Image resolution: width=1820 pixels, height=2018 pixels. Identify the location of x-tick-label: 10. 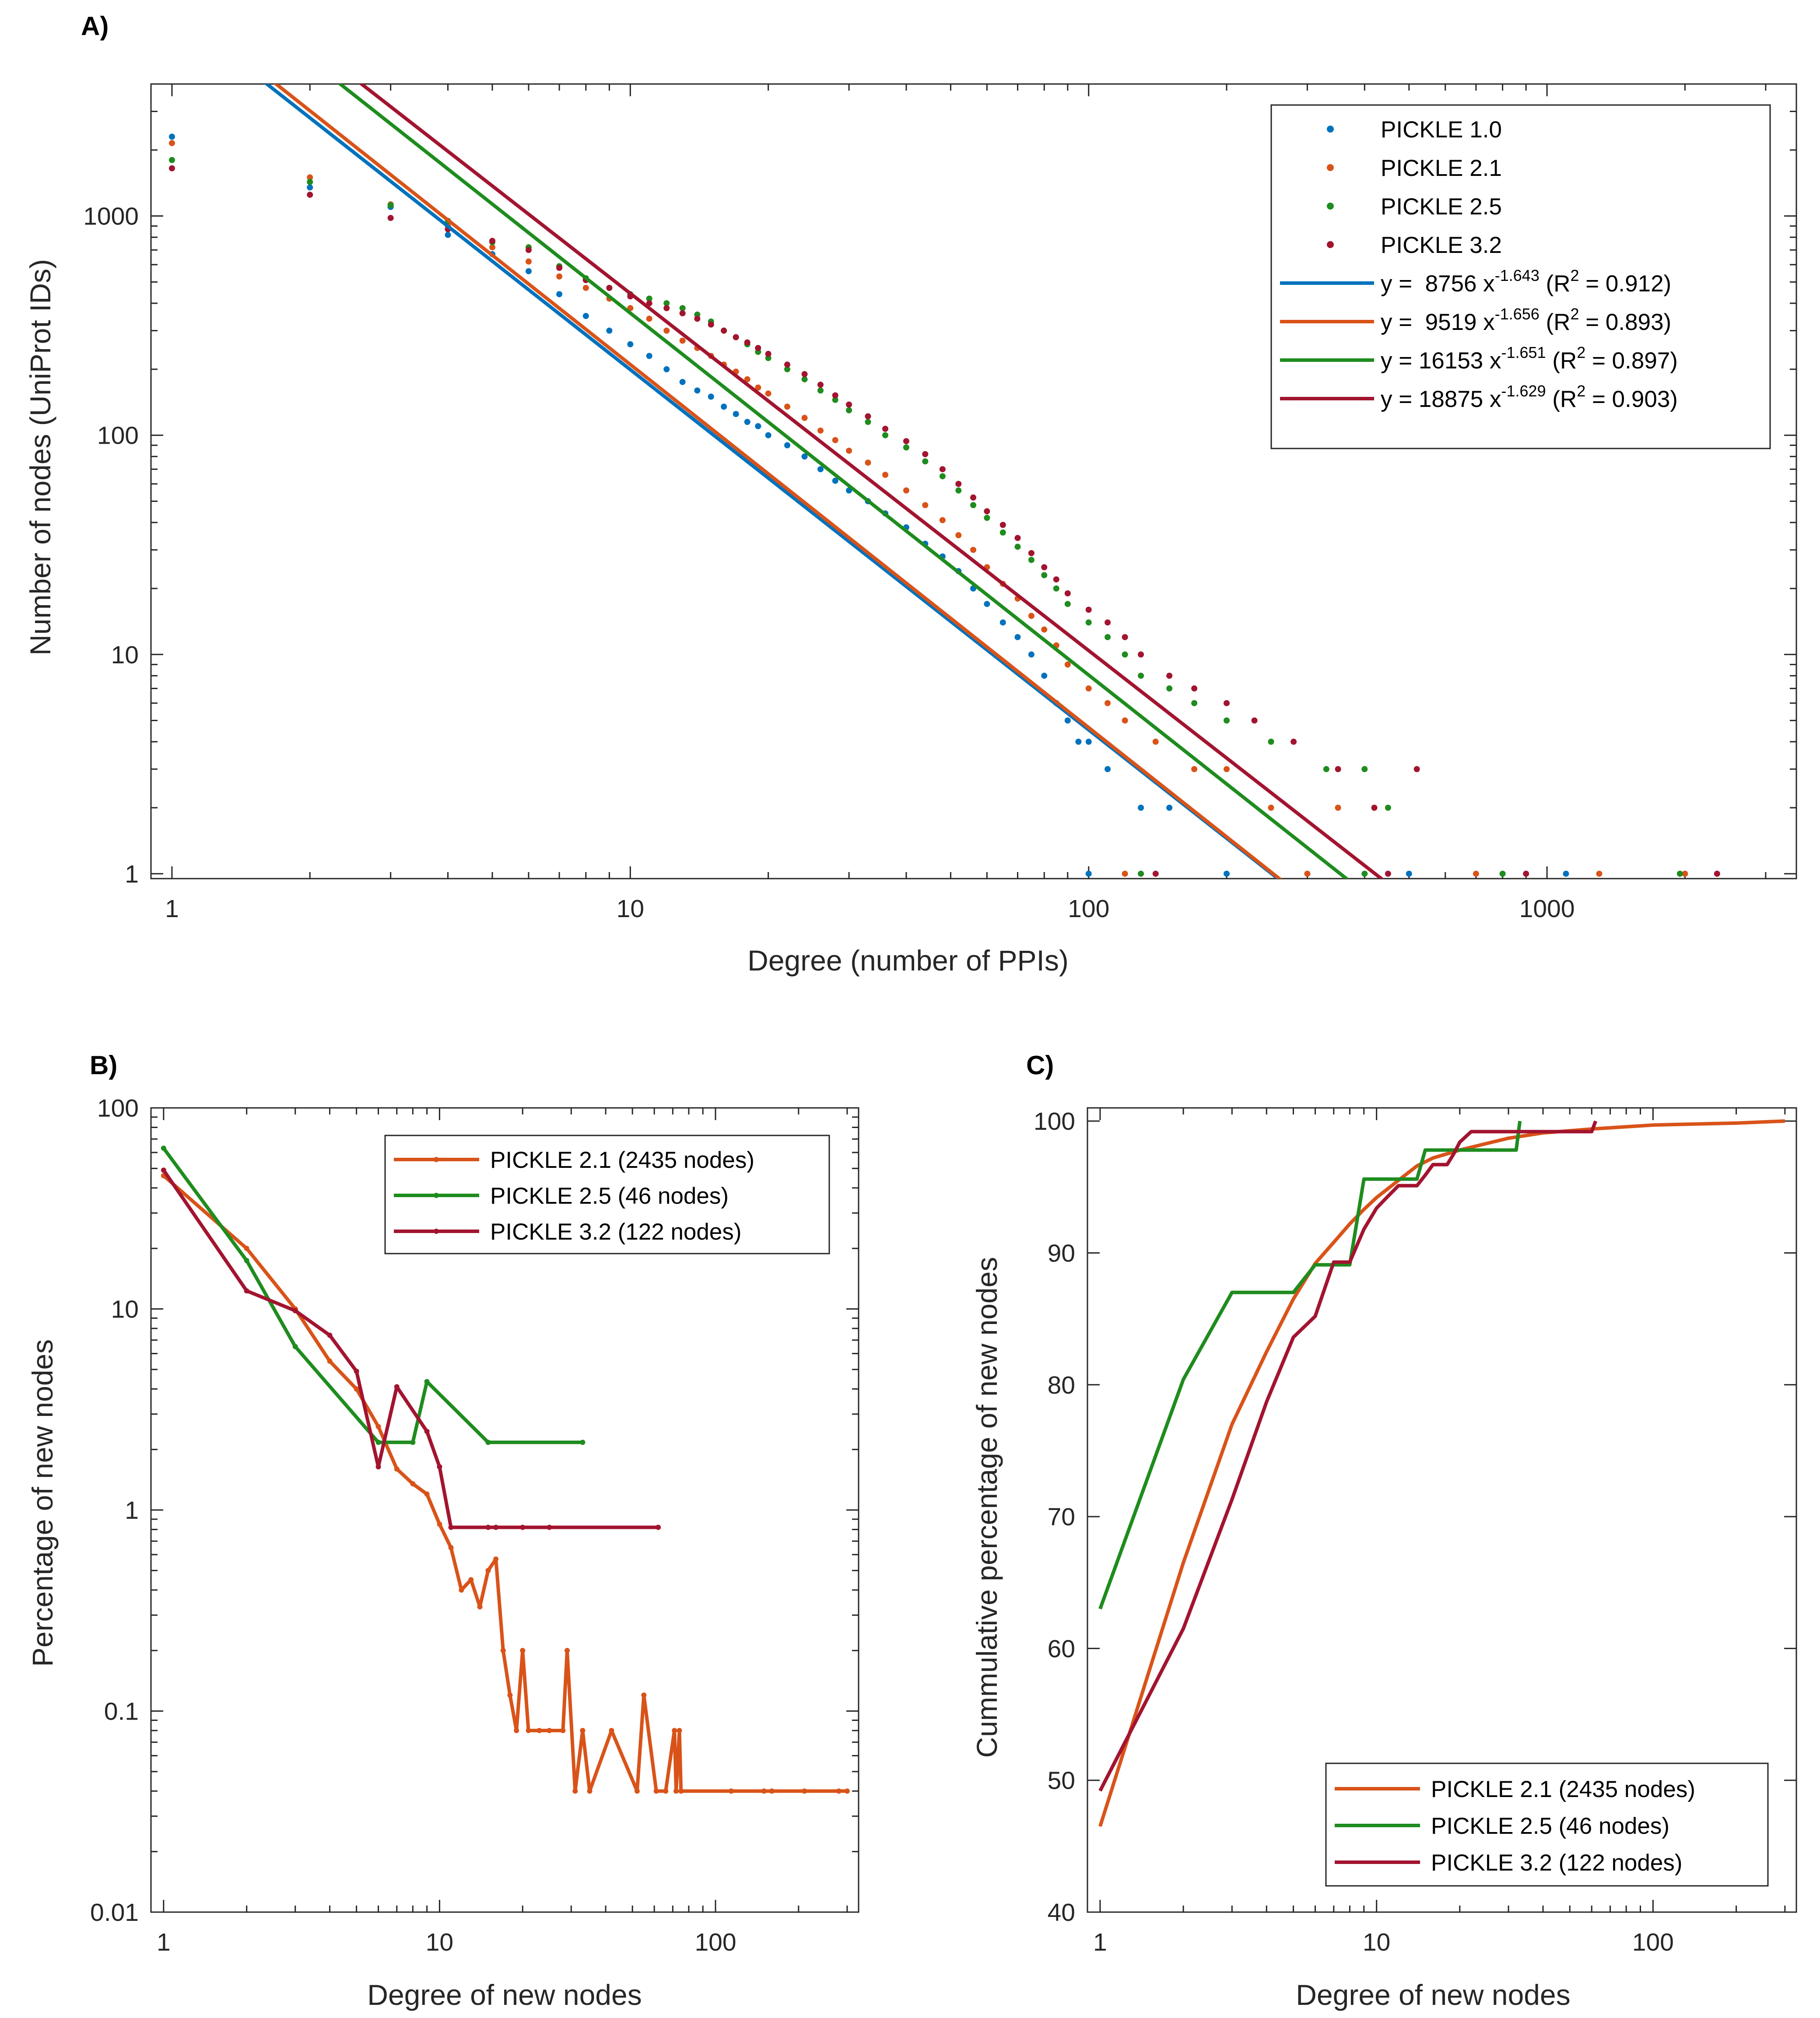
(1376, 1942).